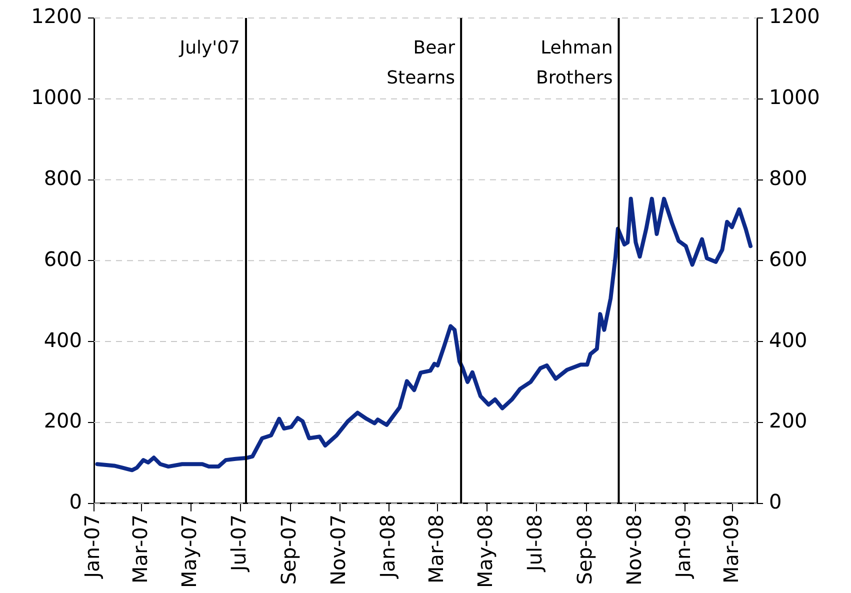 The image size is (851, 593). I want to click on y2-tick-label: 1000, so click(794, 97).